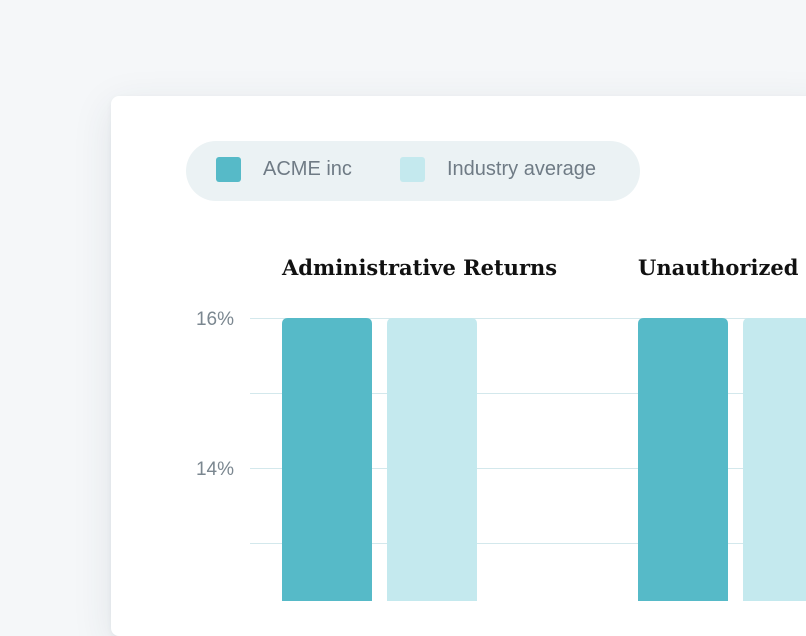  I want to click on y-tick-label-1: 14%, so click(215, 469).